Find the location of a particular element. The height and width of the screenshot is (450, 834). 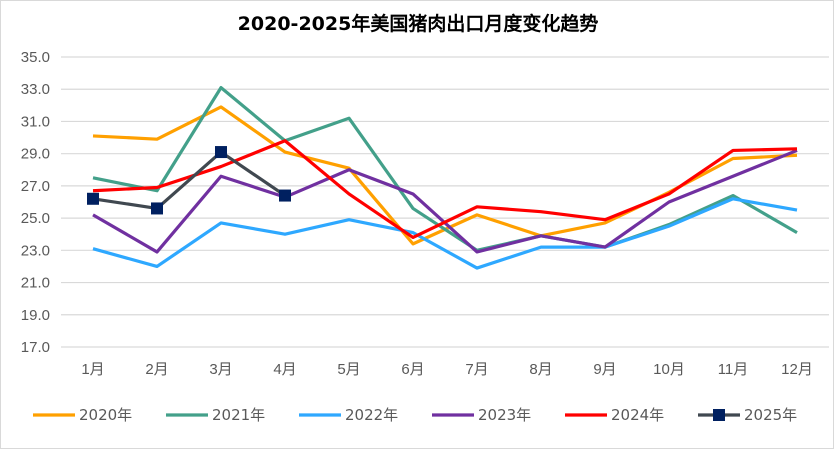

y-tick-label: 21.0 is located at coordinates (35, 283).